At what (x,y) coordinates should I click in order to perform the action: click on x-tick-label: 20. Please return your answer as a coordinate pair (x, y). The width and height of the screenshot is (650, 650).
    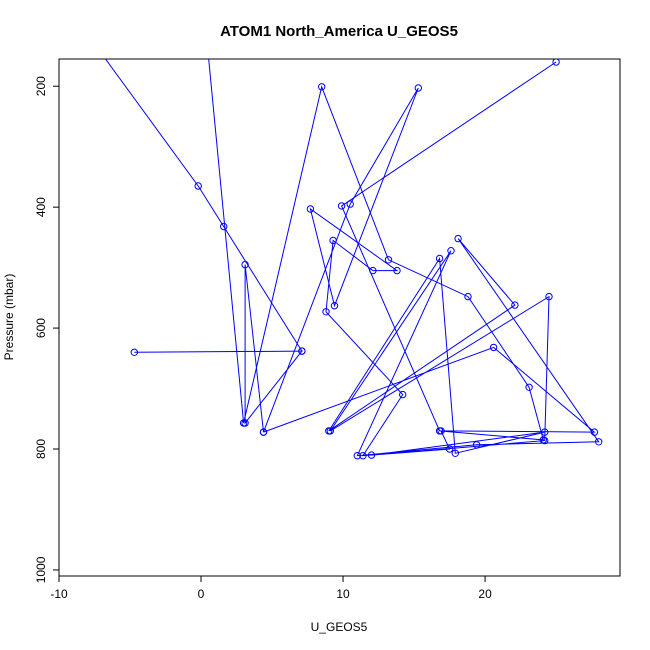
    Looking at the image, I should click on (485, 594).